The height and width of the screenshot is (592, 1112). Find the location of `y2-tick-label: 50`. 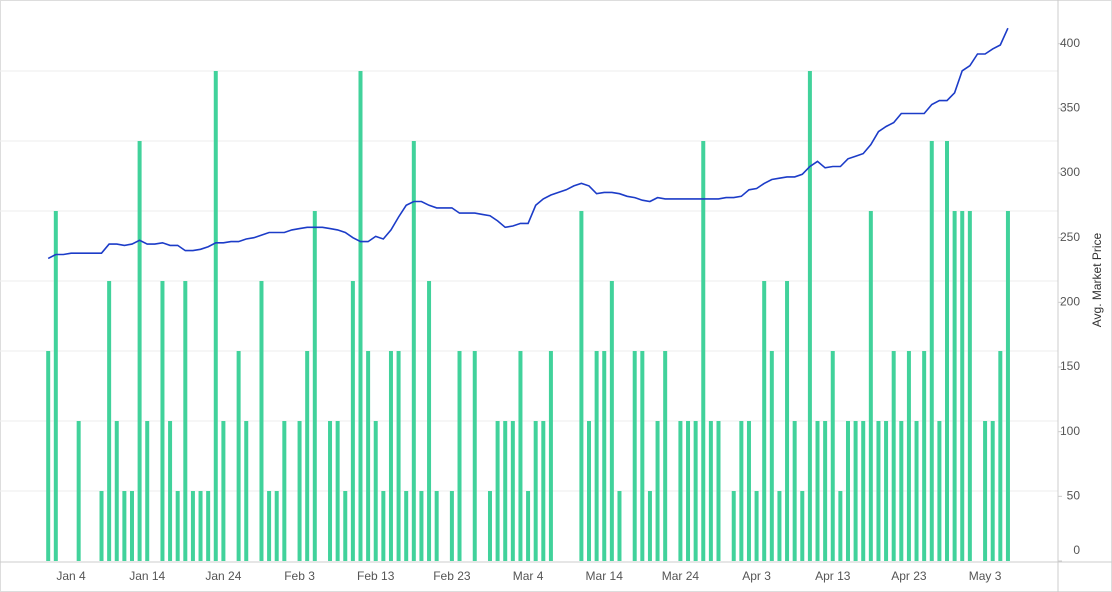

y2-tick-label: 50 is located at coordinates (1074, 496).